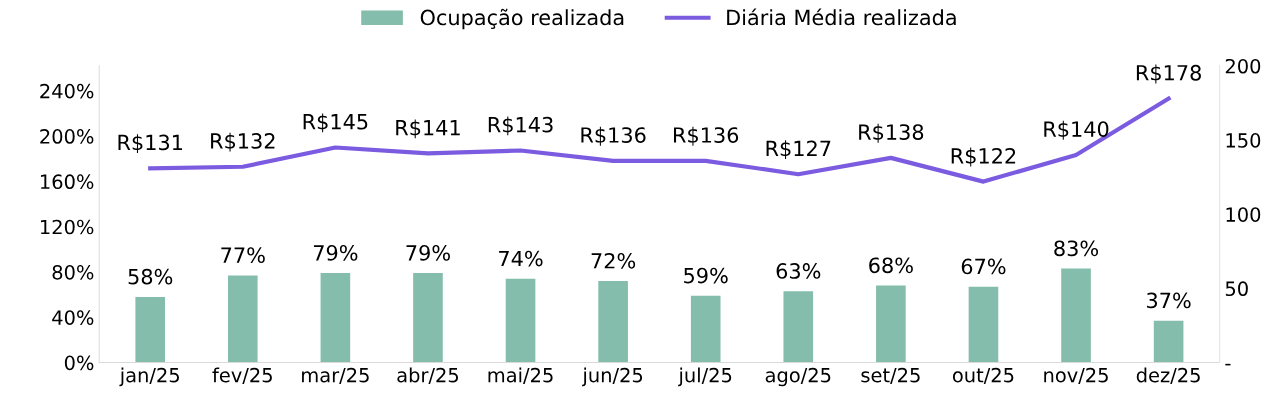  What do you see at coordinates (983, 157) in the screenshot?
I see `data-label: R$122` at bounding box center [983, 157].